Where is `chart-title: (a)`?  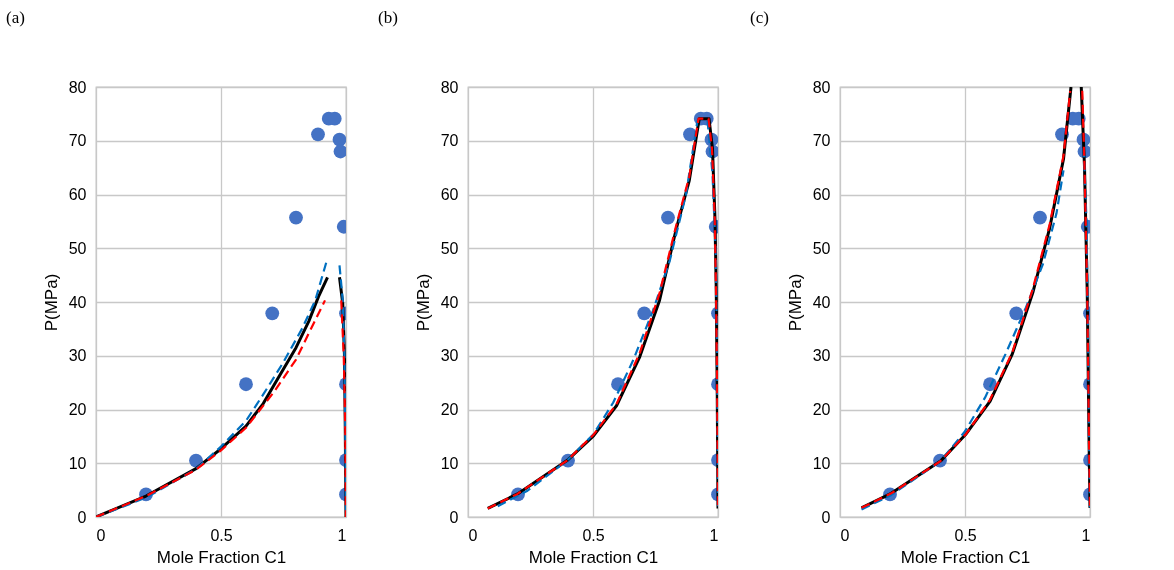
chart-title: (a) is located at coordinates (15, 17).